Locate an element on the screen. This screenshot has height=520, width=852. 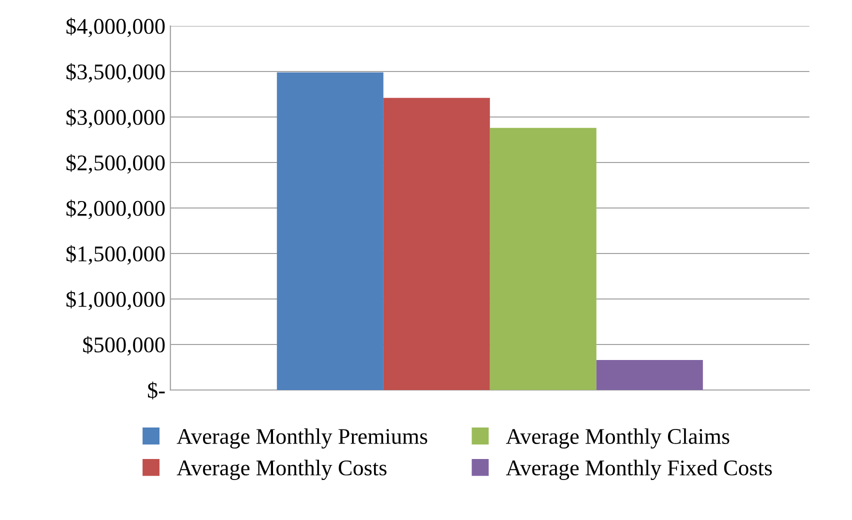
legend-label: Average Monthly Costs is located at coordinates (281, 470).